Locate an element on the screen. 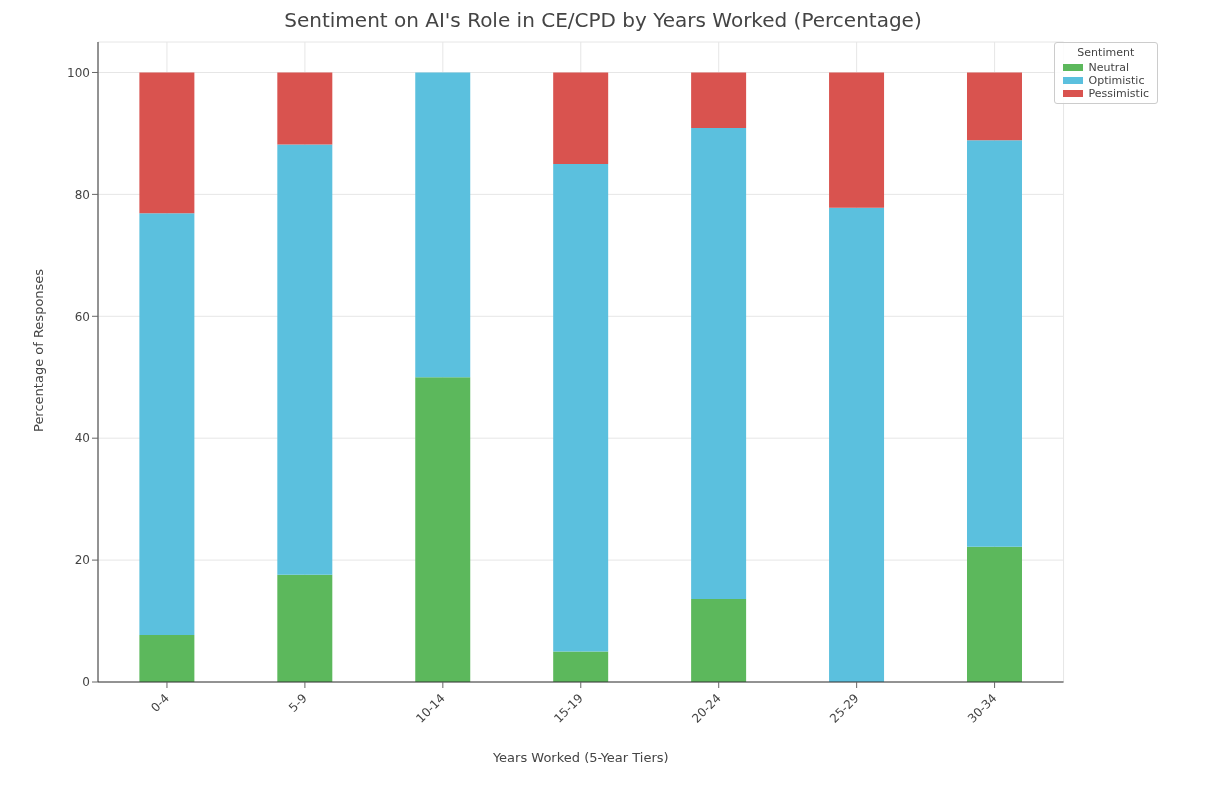 This screenshot has height=795, width=1214. y-tick-label: 60 is located at coordinates (82, 316).